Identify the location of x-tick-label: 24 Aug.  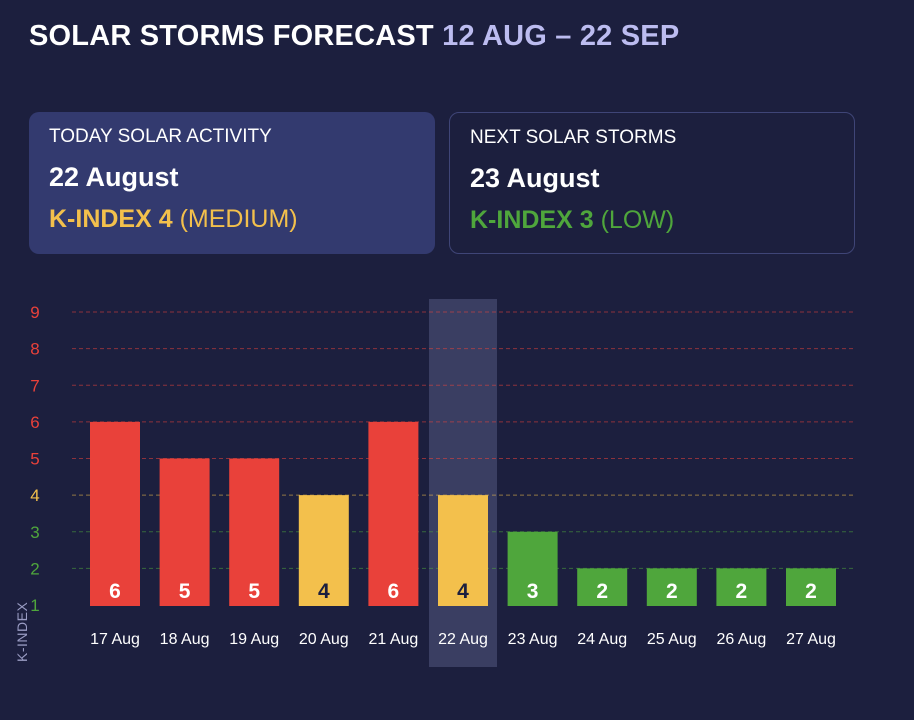
(602, 639).